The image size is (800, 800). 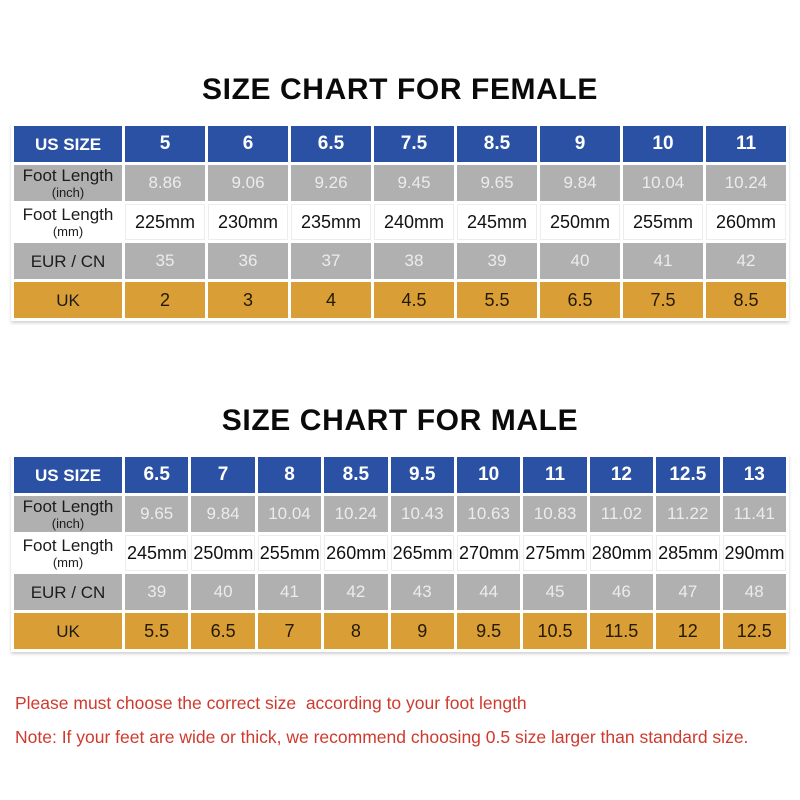 I want to click on size-cell: 255mm, so click(x=289, y=553).